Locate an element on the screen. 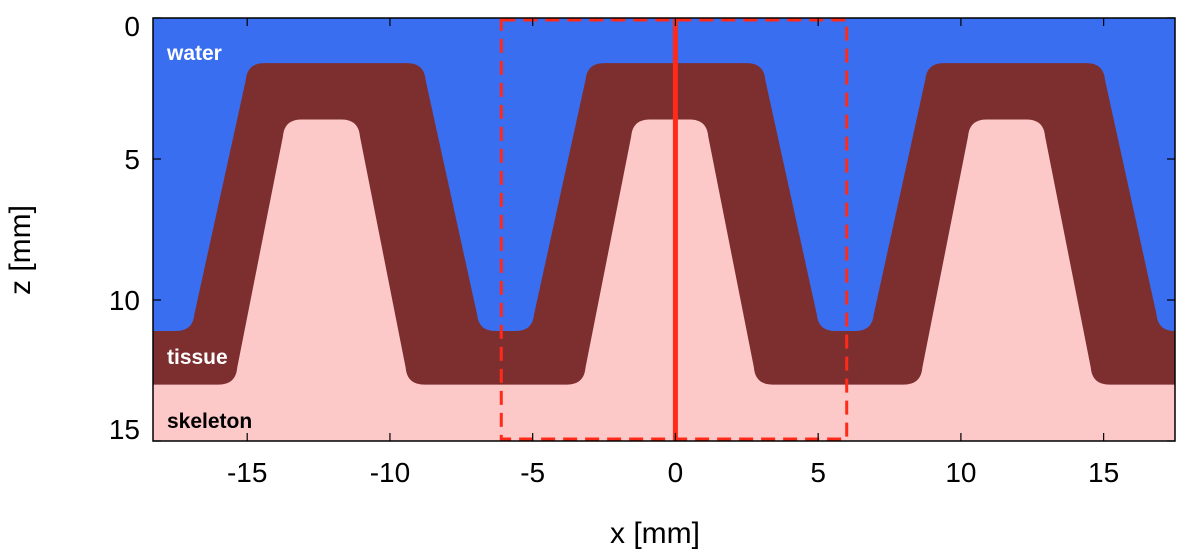 The image size is (1200, 553). x-axis-label: x [mm] is located at coordinates (655, 533).